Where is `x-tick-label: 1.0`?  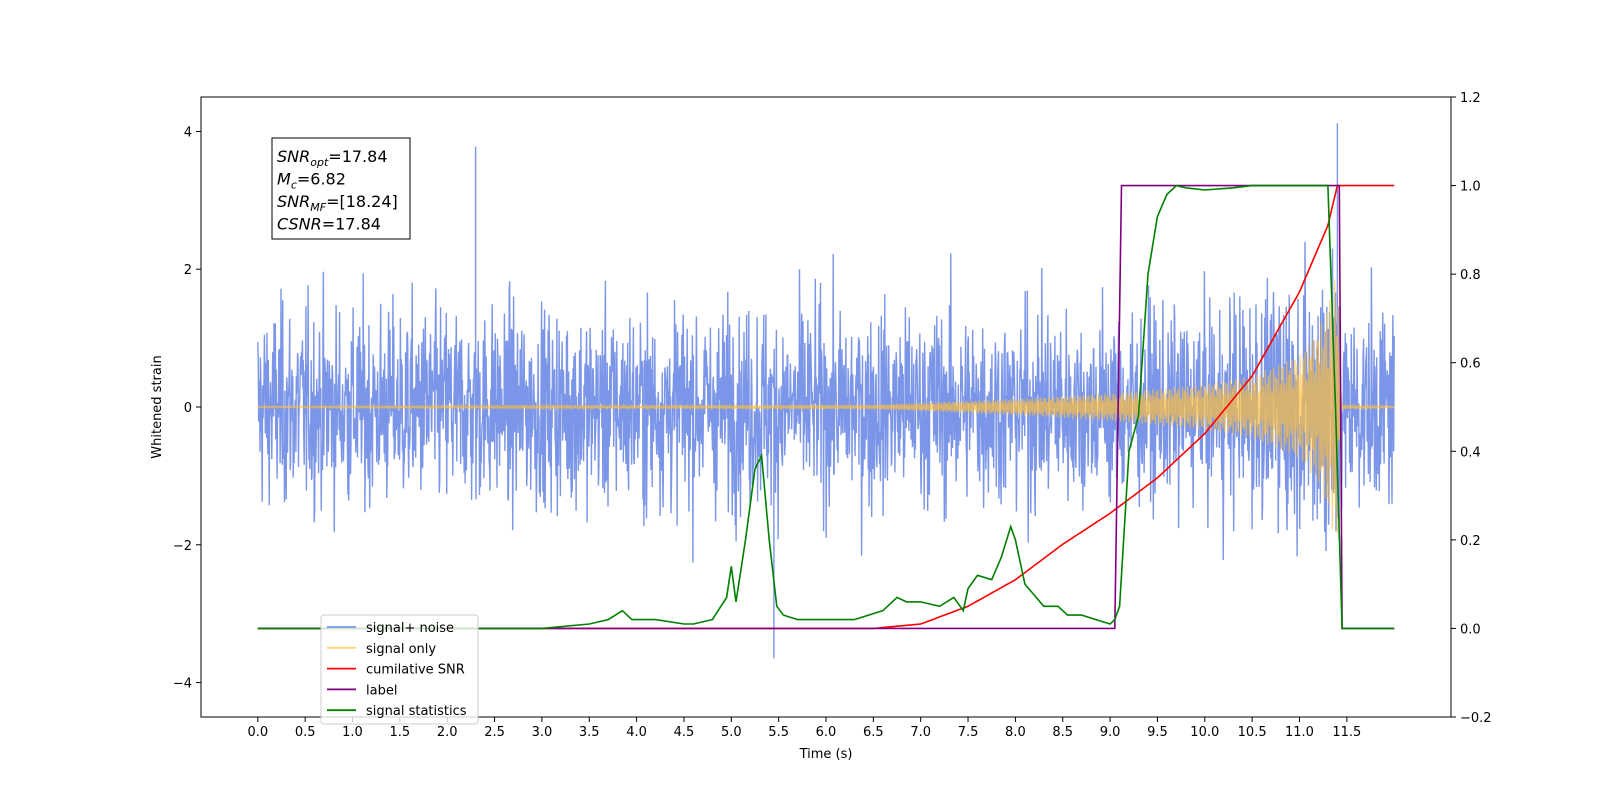
x-tick-label: 1.0 is located at coordinates (352, 732).